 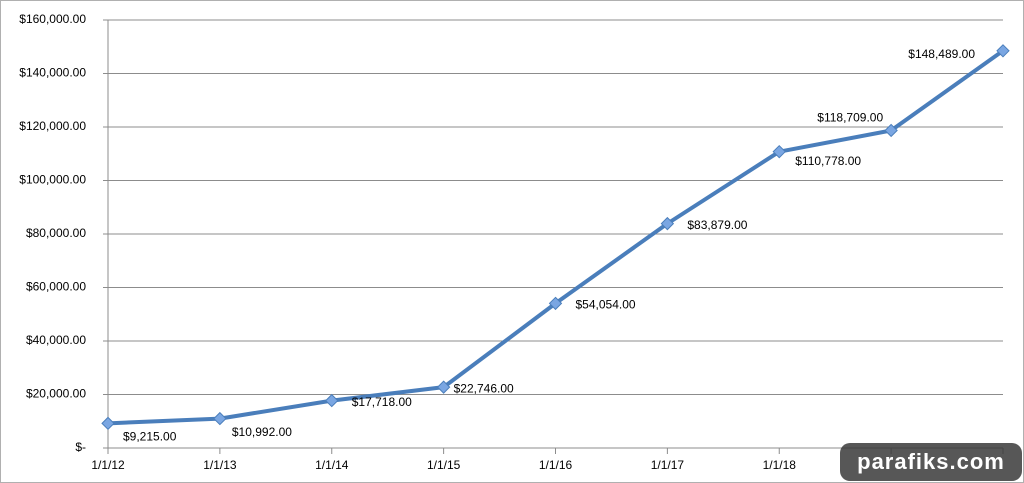 I want to click on y-tick-label: $40,000.00, so click(x=56, y=340).